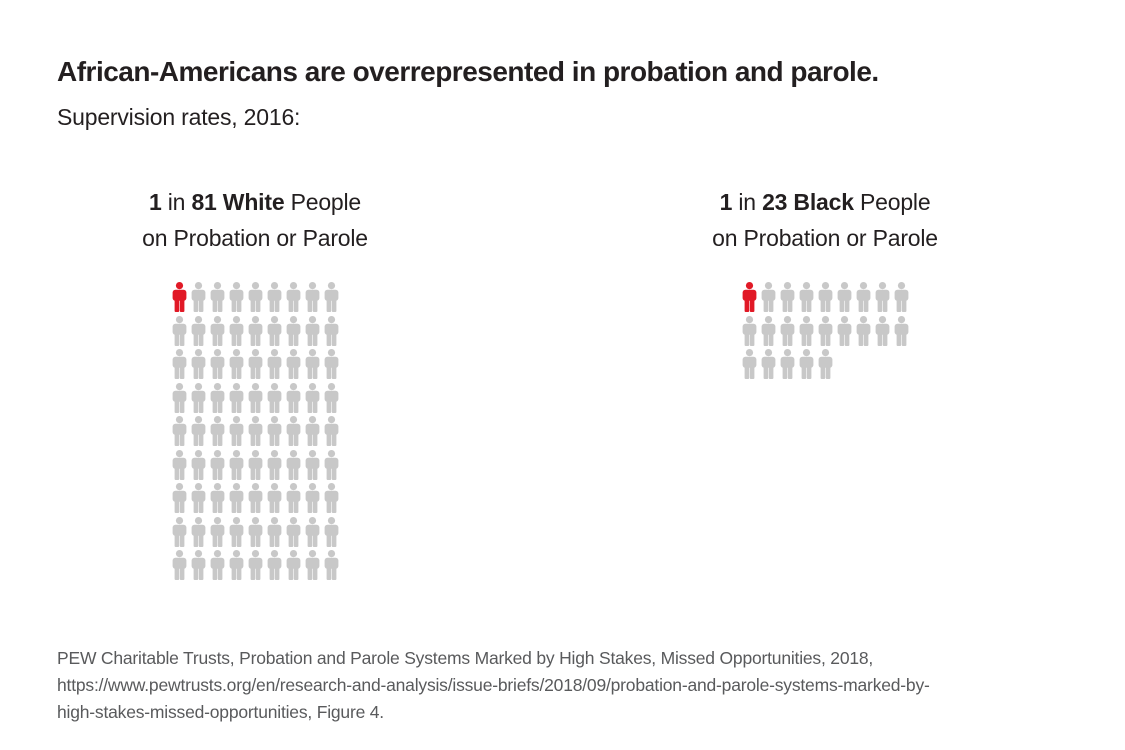 The height and width of the screenshot is (750, 1125). I want to click on ratio-denominator-group: 81 White, so click(238, 202).